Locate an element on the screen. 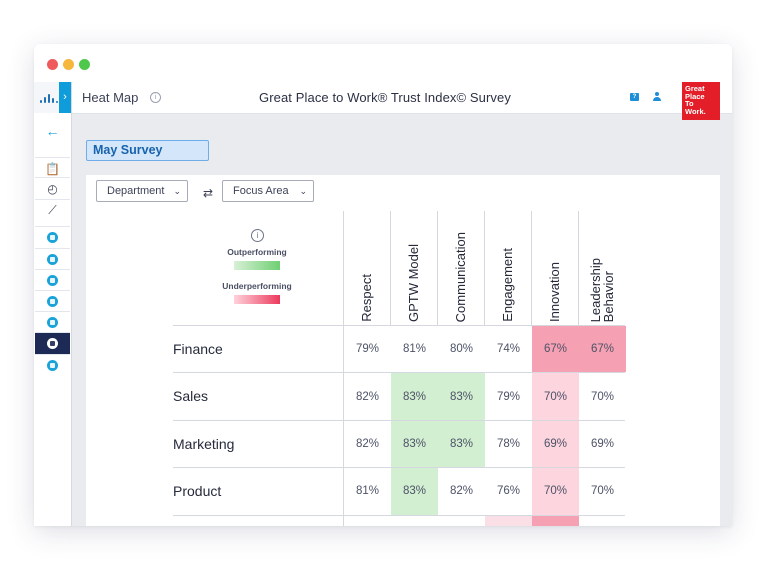 The width and height of the screenshot is (768, 569). logo-bars-icon is located at coordinates (49, 98).